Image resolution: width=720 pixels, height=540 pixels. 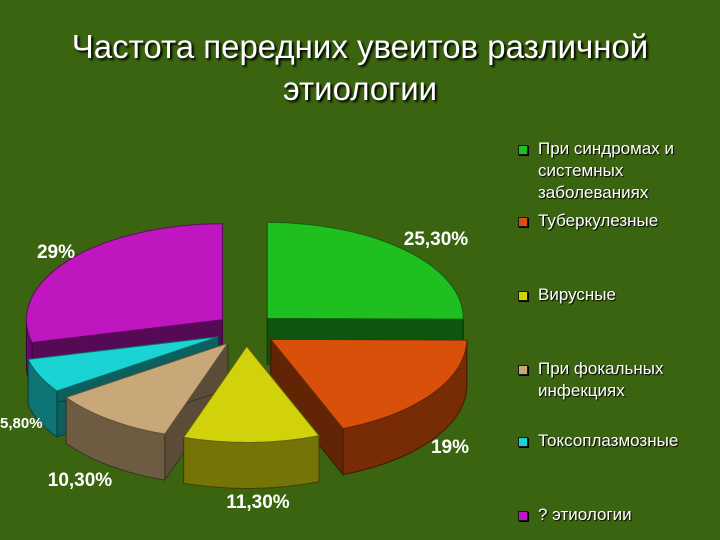 What do you see at coordinates (257, 502) in the screenshot?
I see `data-label: 11,30%` at bounding box center [257, 502].